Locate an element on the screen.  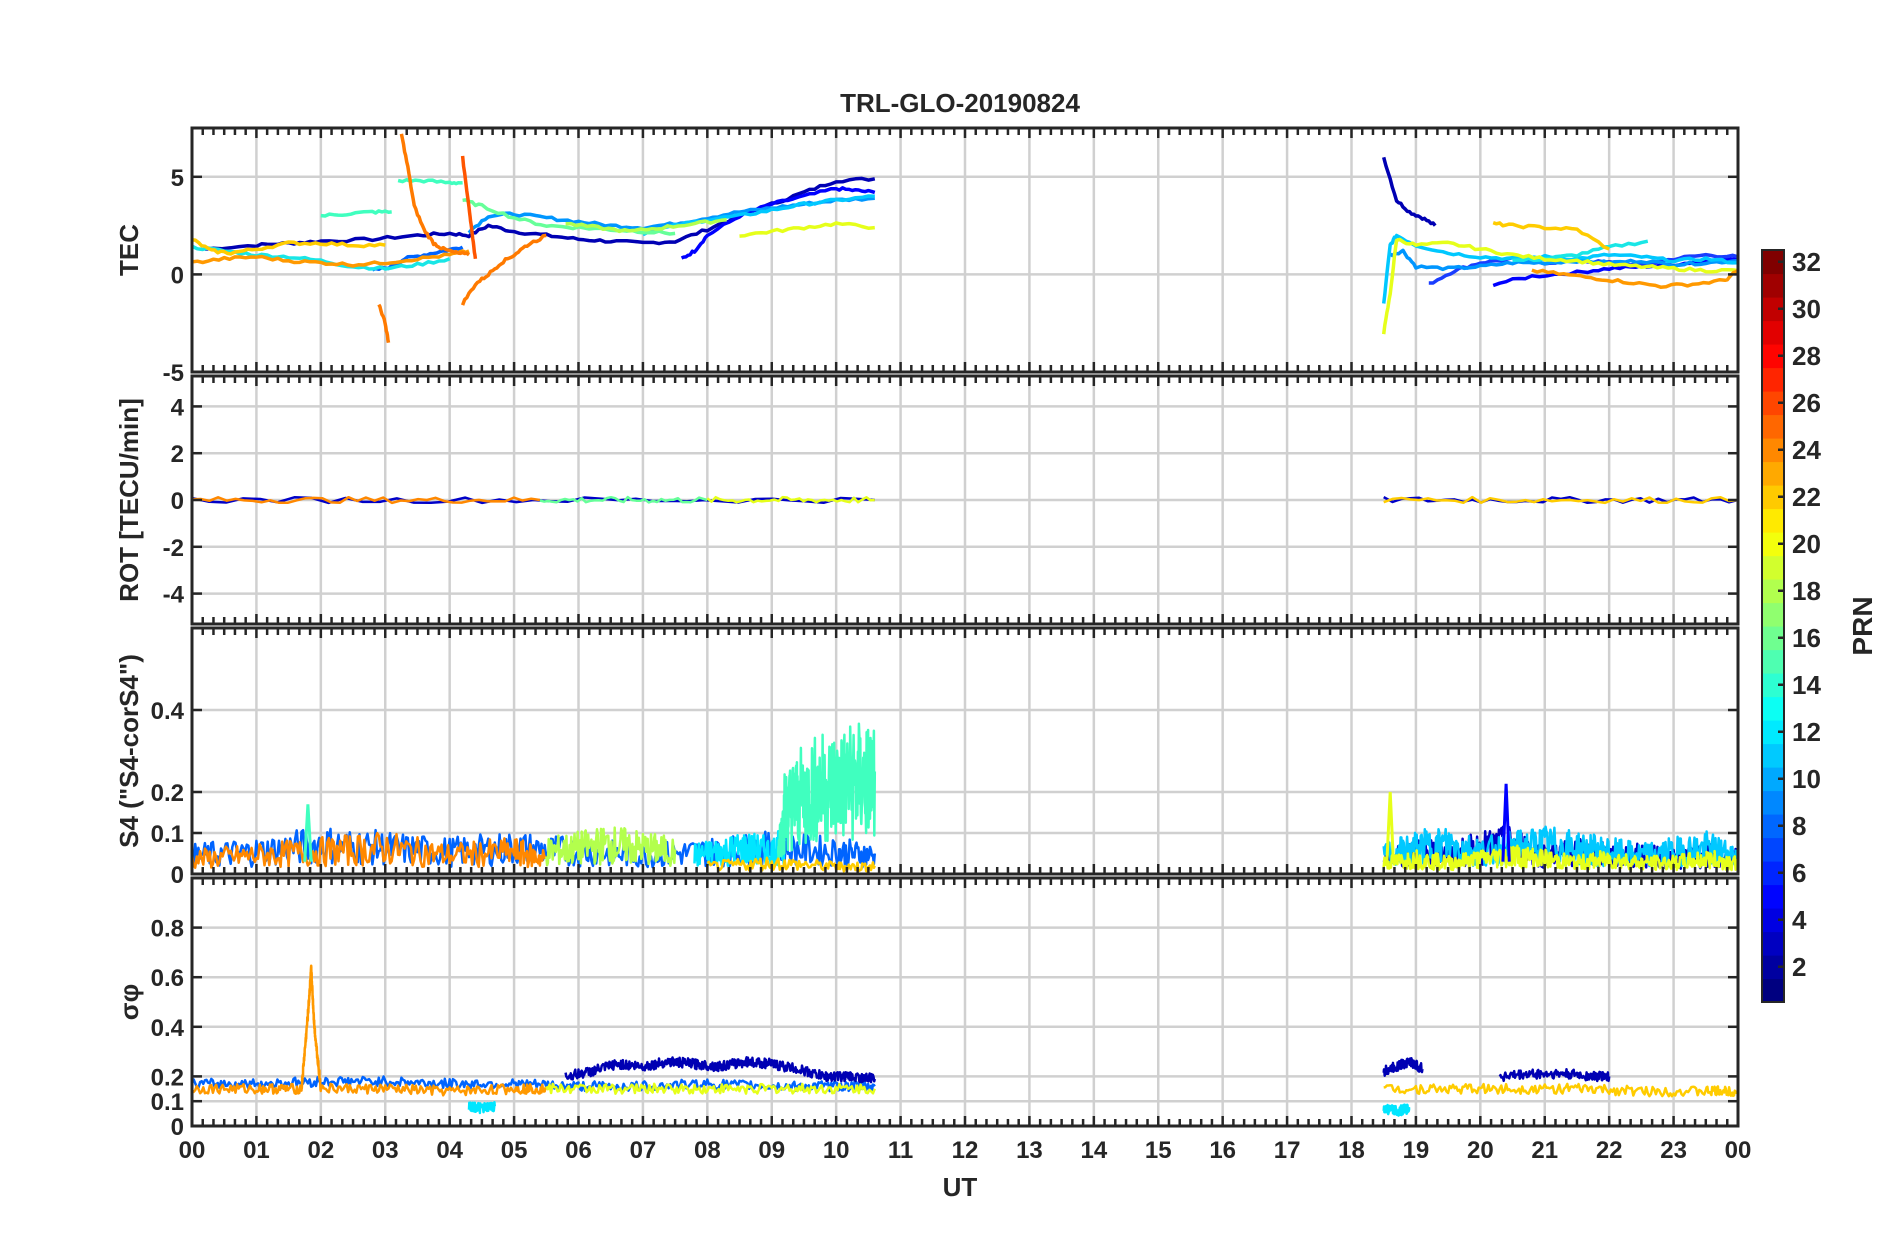
y-axis-label: TEC is located at coordinates (129, 250).